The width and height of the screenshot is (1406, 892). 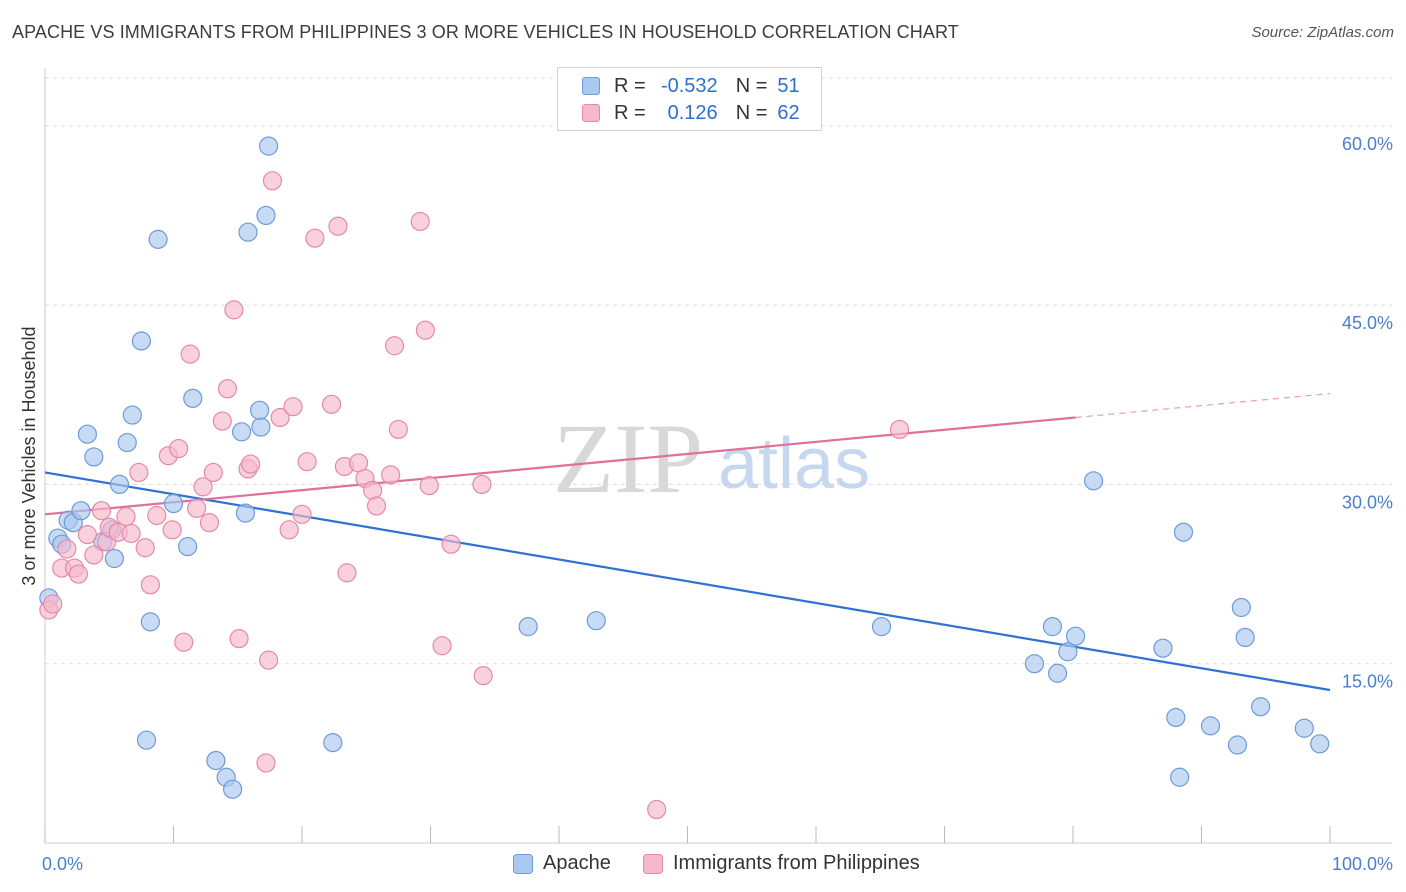 What do you see at coordinates (1203, 405) in the screenshot?
I see `trendline-extension-philippines` at bounding box center [1203, 405].